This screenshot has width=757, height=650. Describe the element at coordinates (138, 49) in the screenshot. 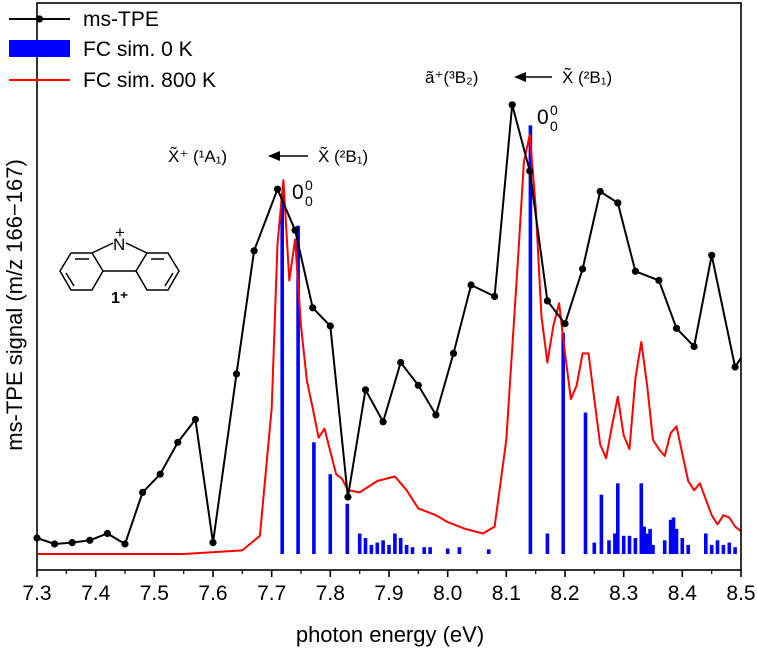

I see `legend-label-fc-0k: FC sim. 0 K` at that location.